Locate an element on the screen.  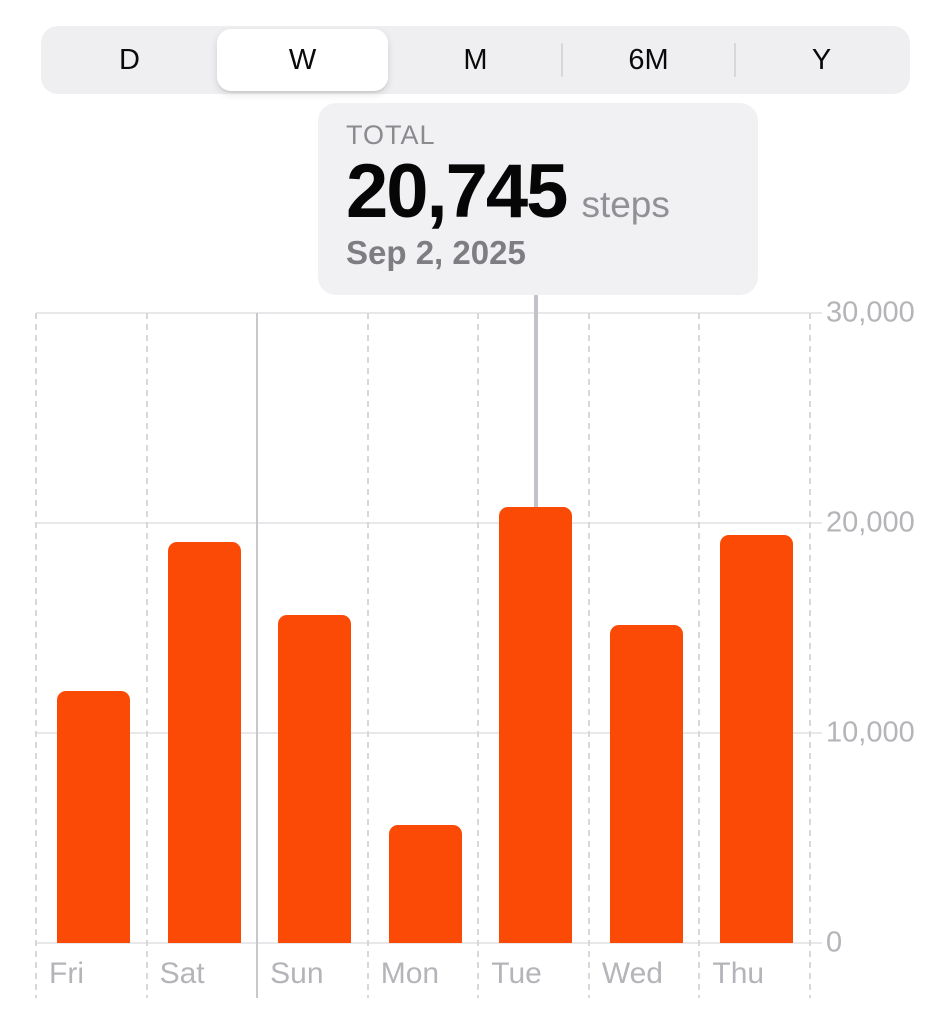
gridline-vertical-solid-boundary is located at coordinates (257, 655).